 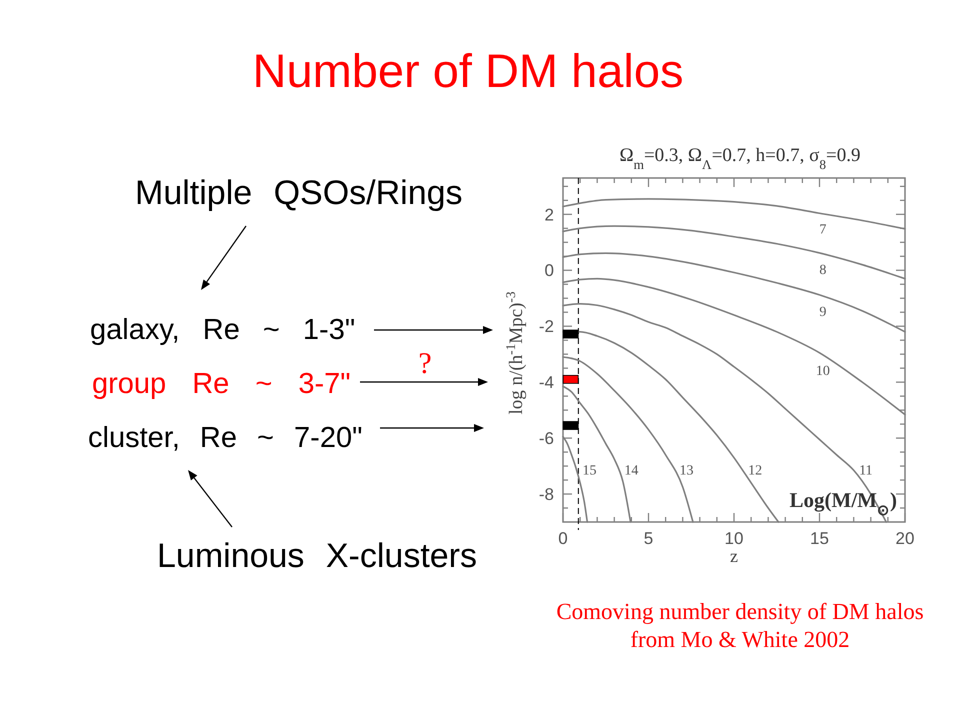 I want to click on x-tick-label: 20, so click(x=905, y=538).